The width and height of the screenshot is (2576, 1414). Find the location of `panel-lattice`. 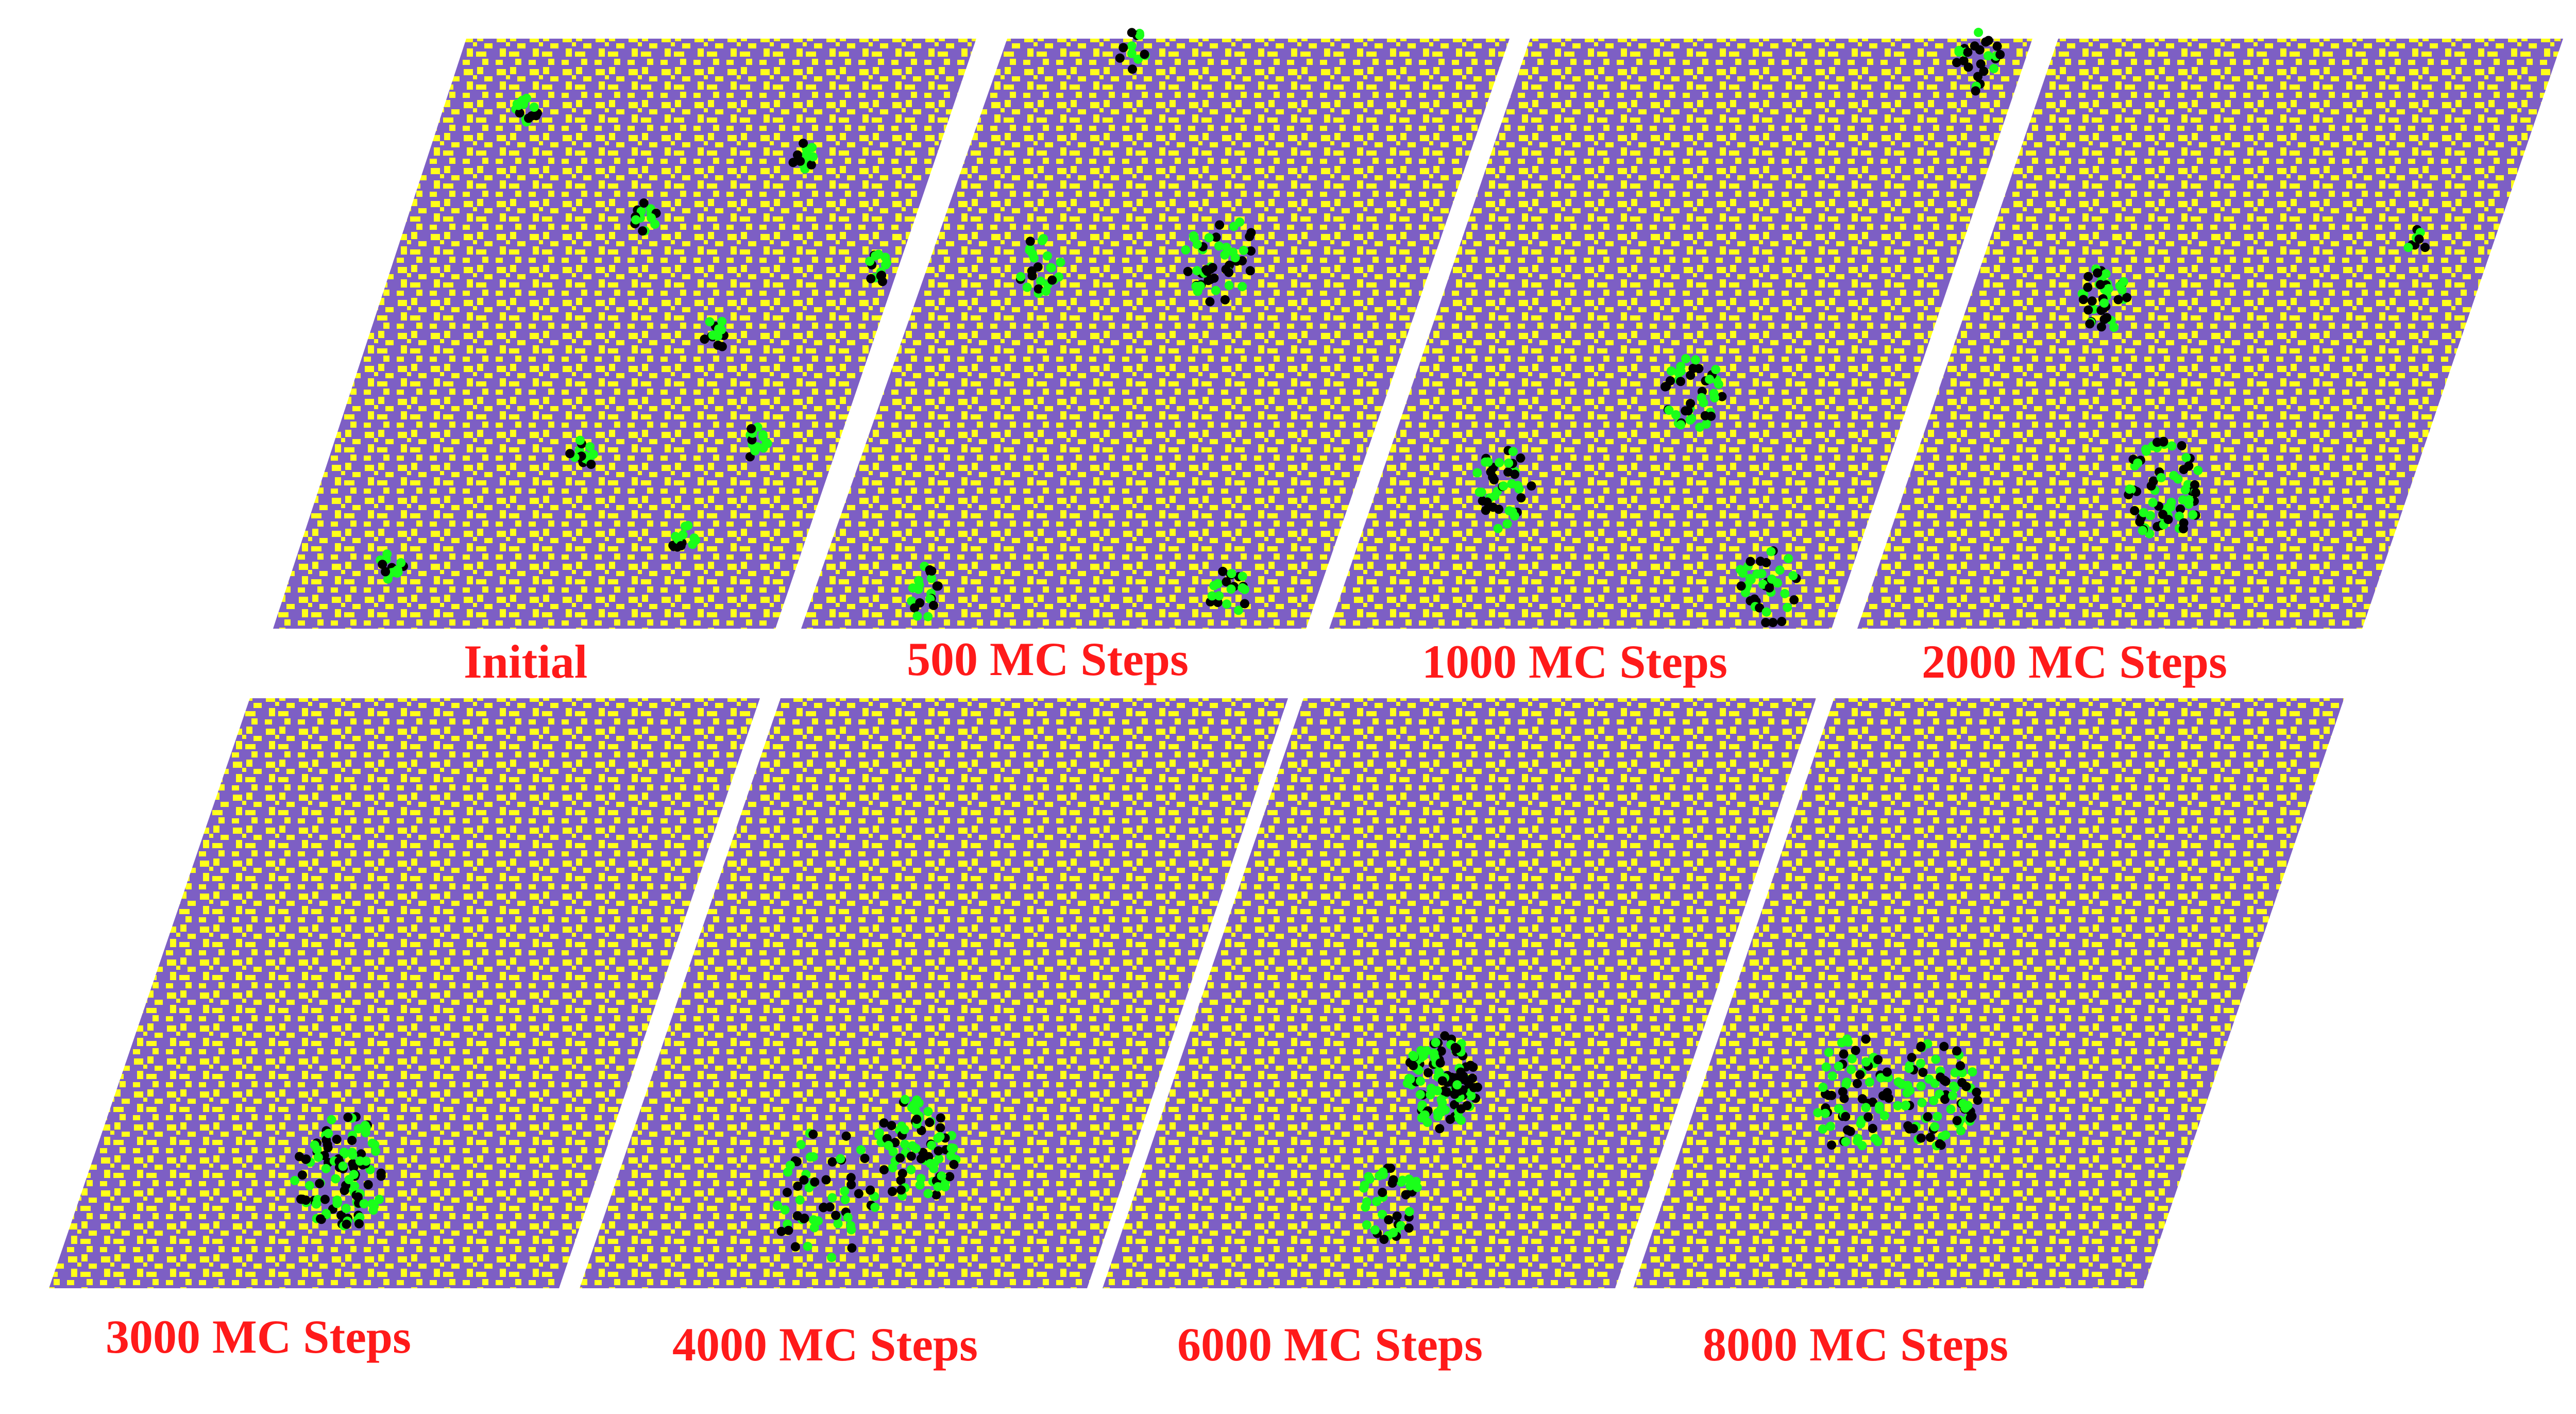

panel-lattice is located at coordinates (1988, 993).